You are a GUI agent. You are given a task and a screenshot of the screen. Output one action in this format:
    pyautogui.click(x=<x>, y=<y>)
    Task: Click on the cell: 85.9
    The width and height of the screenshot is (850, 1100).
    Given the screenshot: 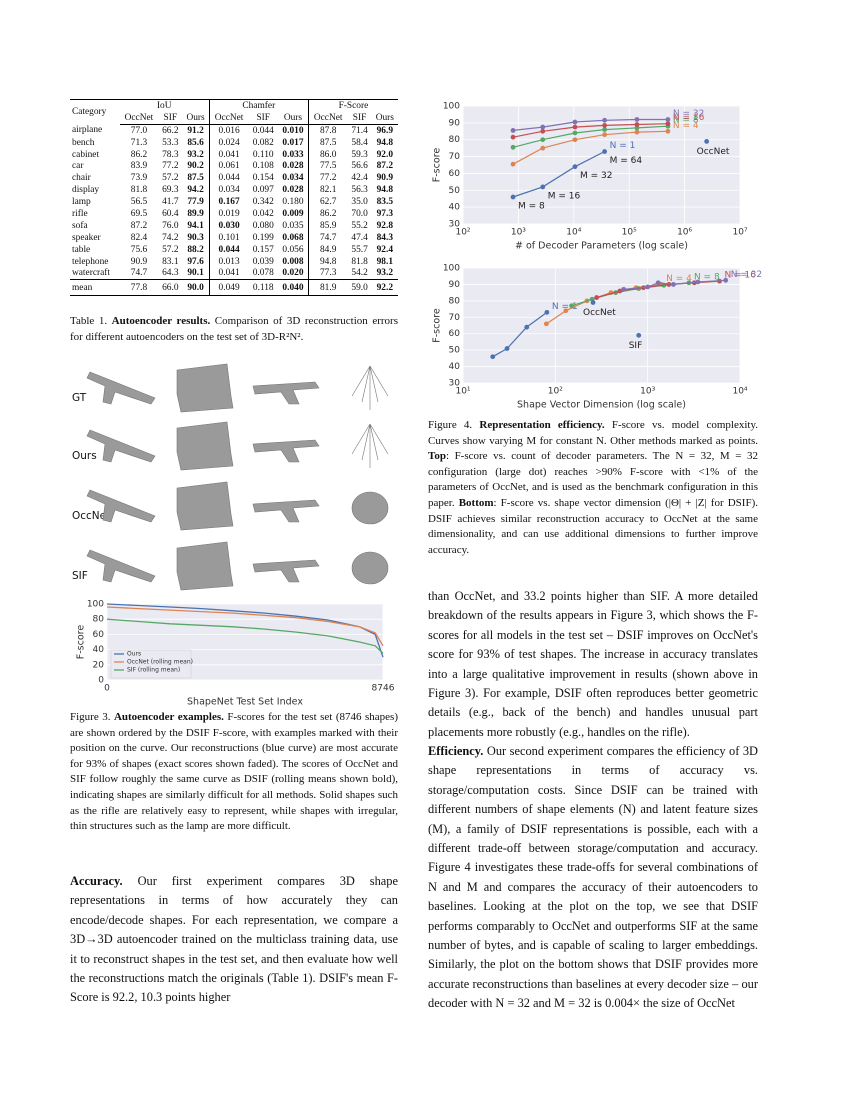 What is the action you would take?
    pyautogui.click(x=327, y=225)
    